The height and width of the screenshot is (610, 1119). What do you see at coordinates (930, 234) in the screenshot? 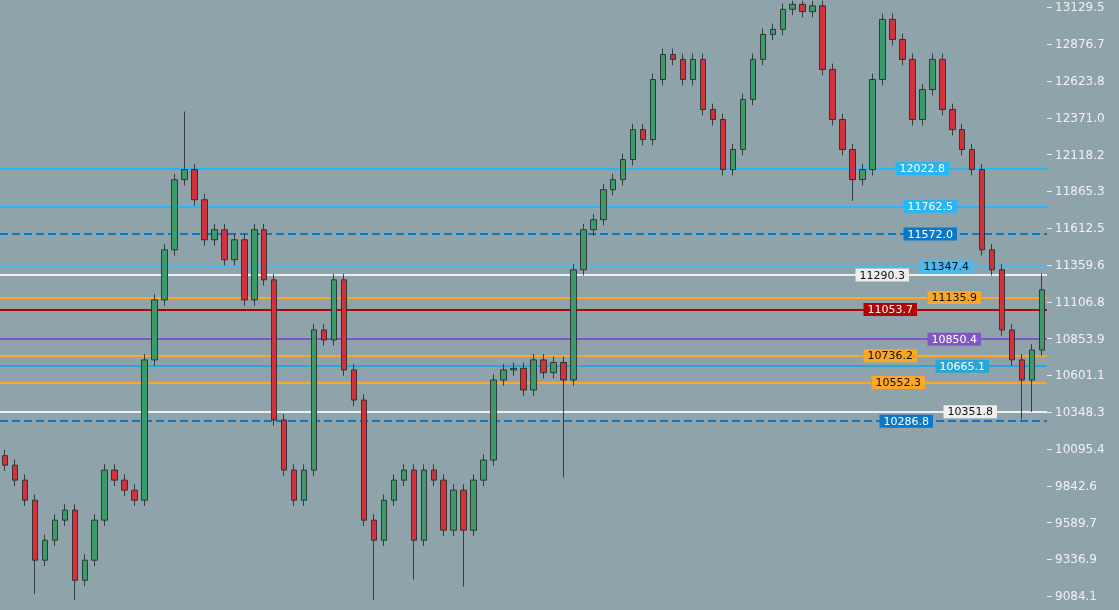
I see `ref-line-label: 11572.0` at bounding box center [930, 234].